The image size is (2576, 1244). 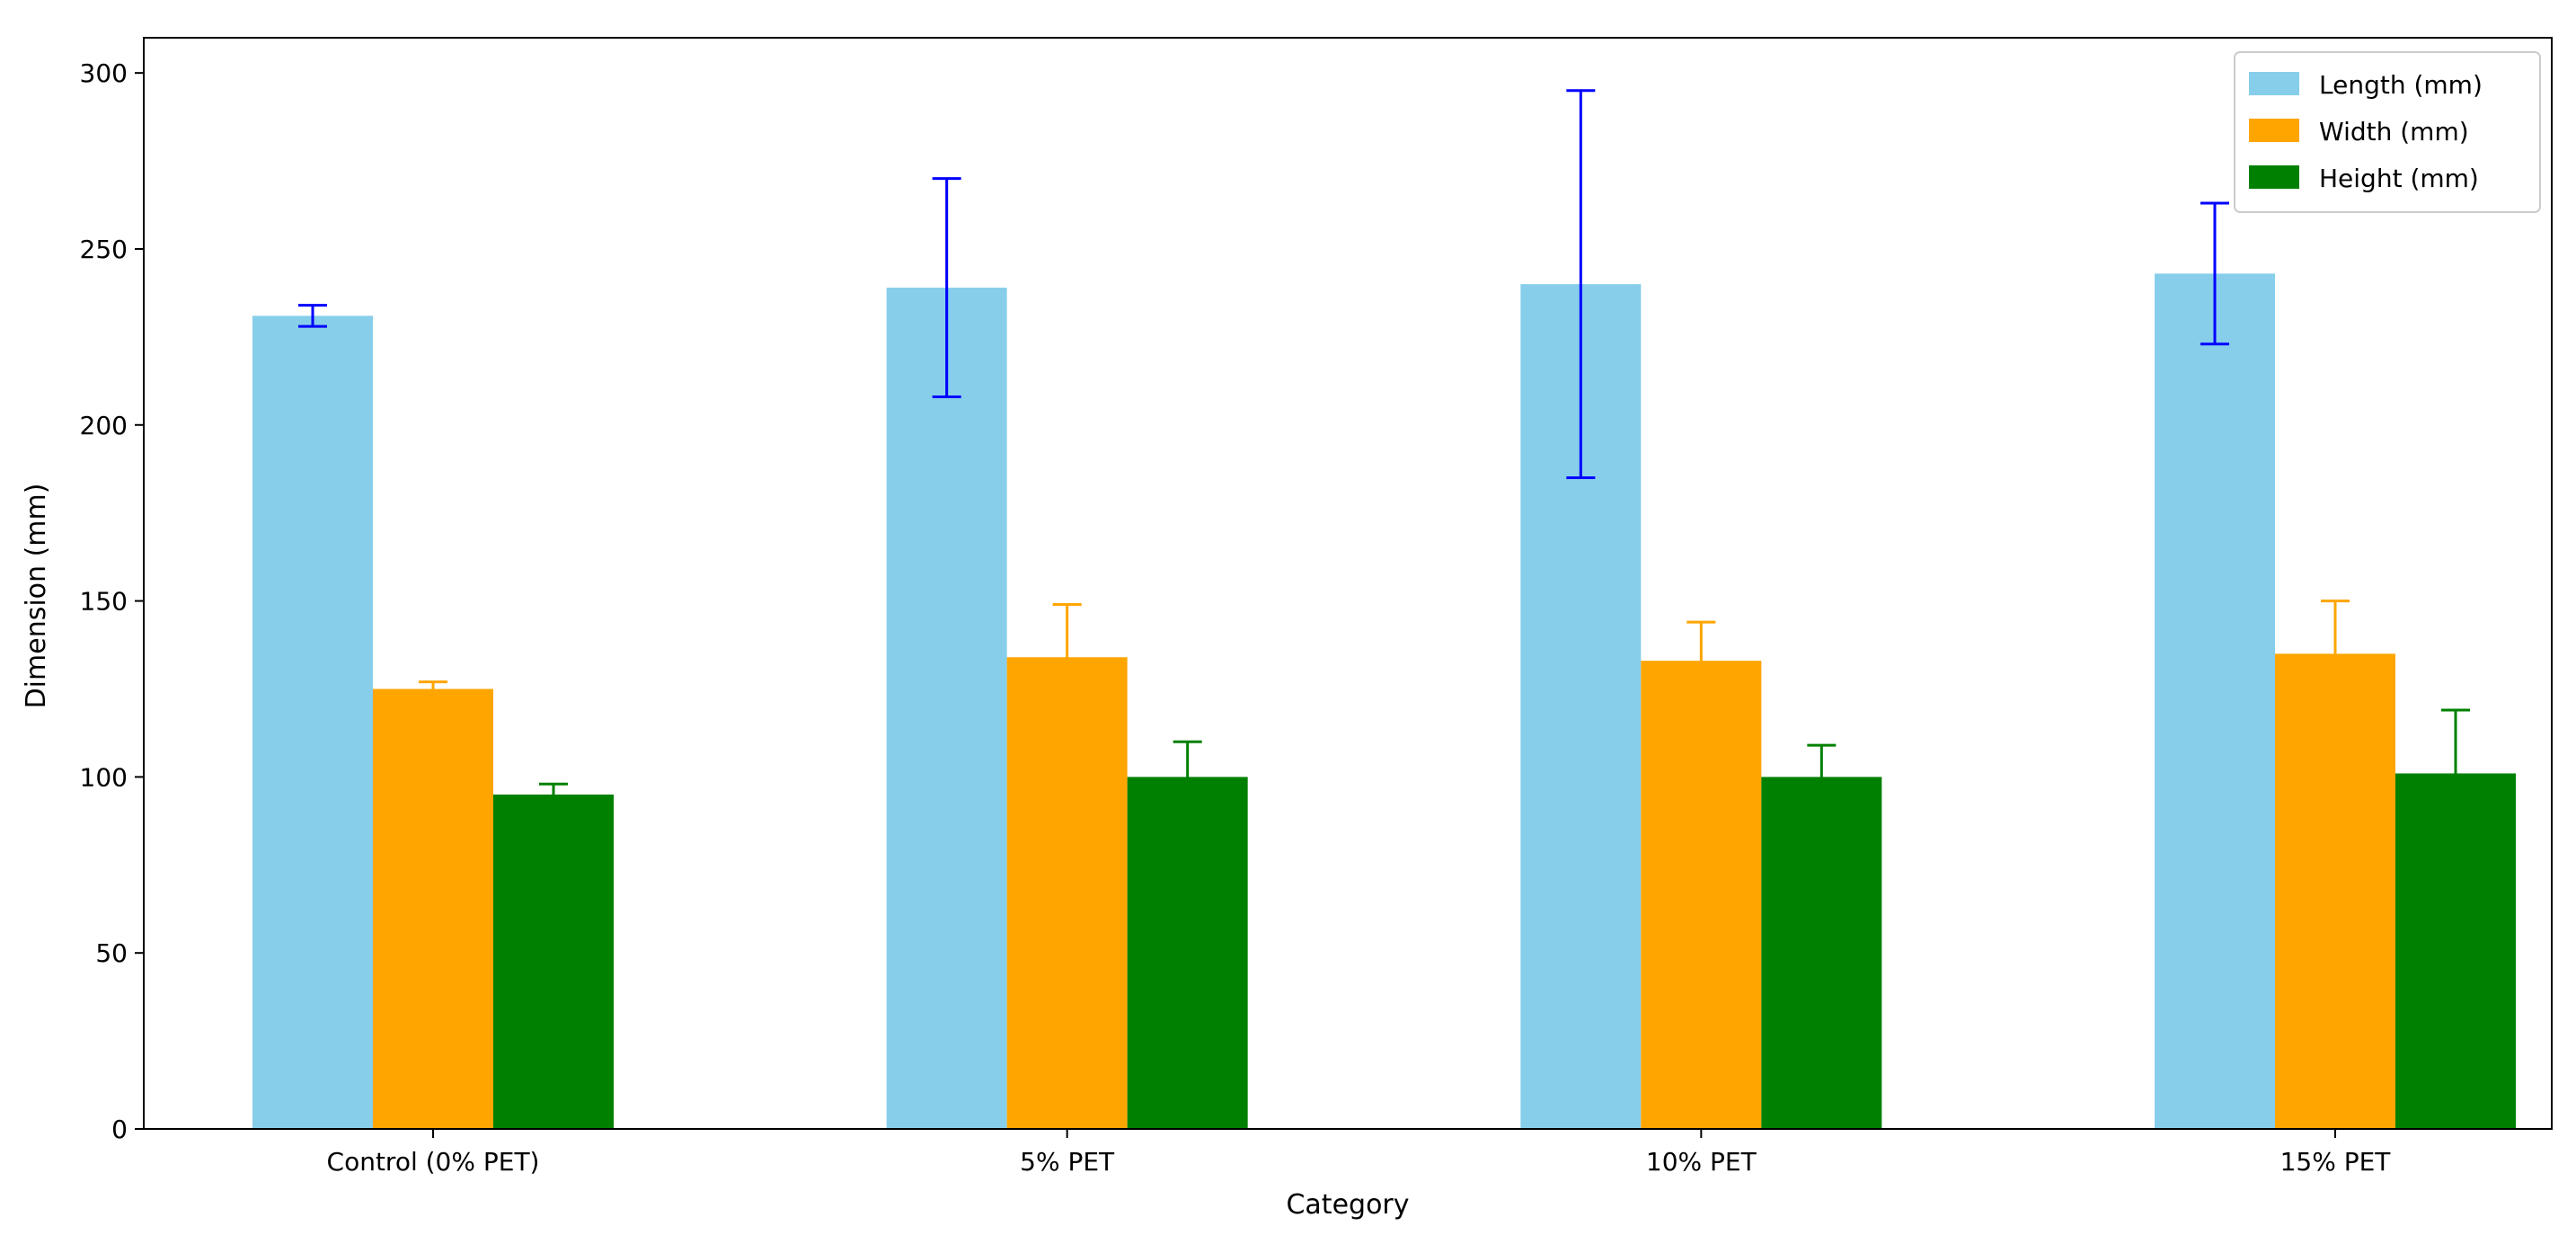 I want to click on x-tick-label: Control (0% PET), so click(x=434, y=1162).